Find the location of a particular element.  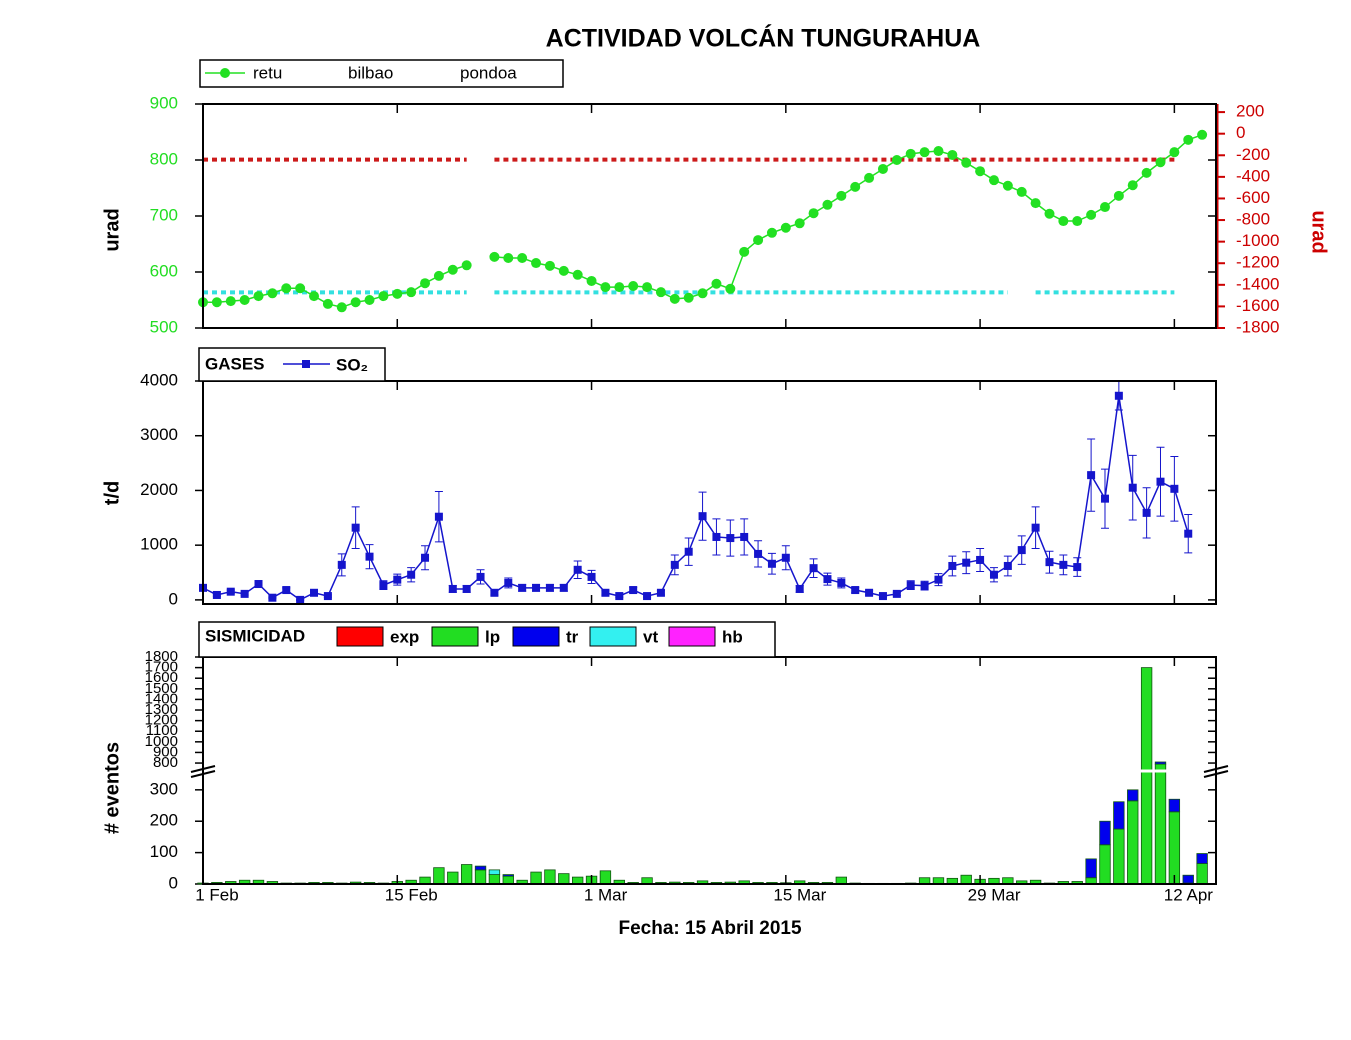

y-axis-title: urad is located at coordinates (112, 229).